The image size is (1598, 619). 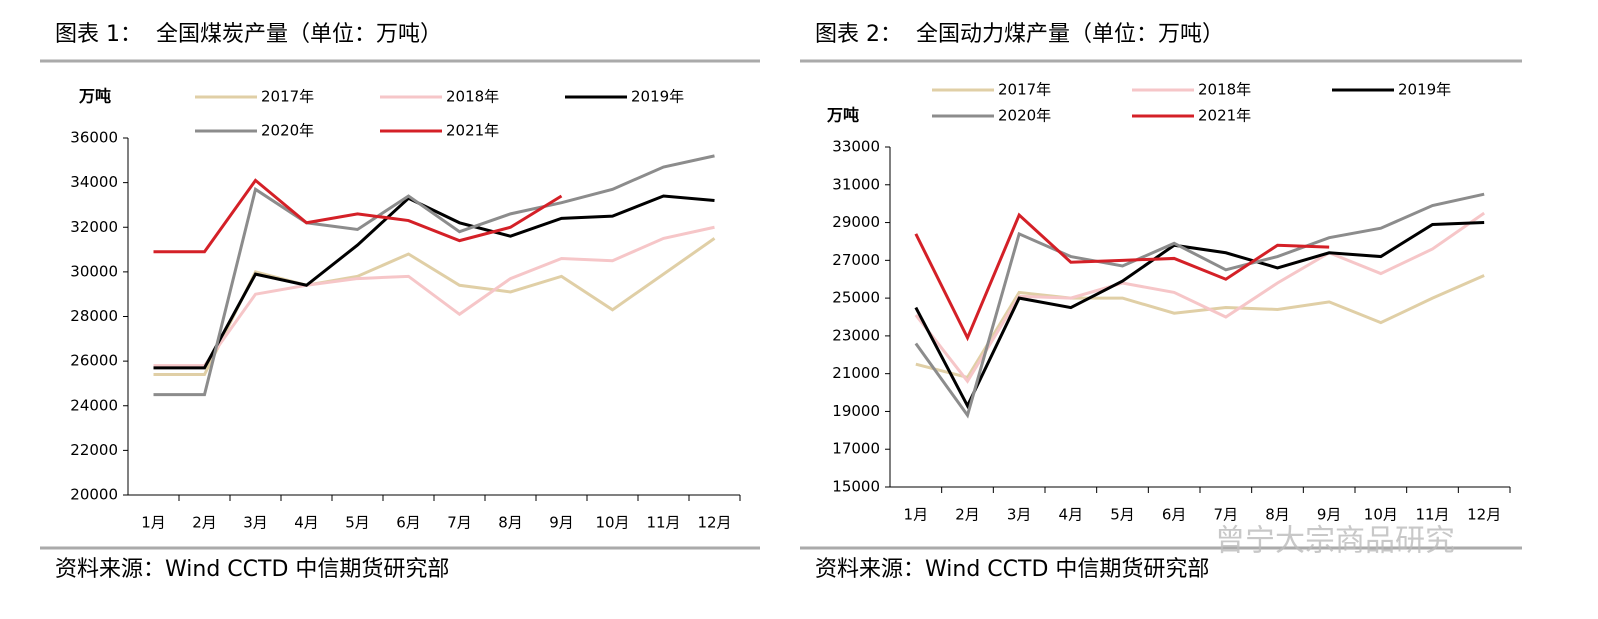 What do you see at coordinates (856, 411) in the screenshot?
I see `y-tick-label: 19000` at bounding box center [856, 411].